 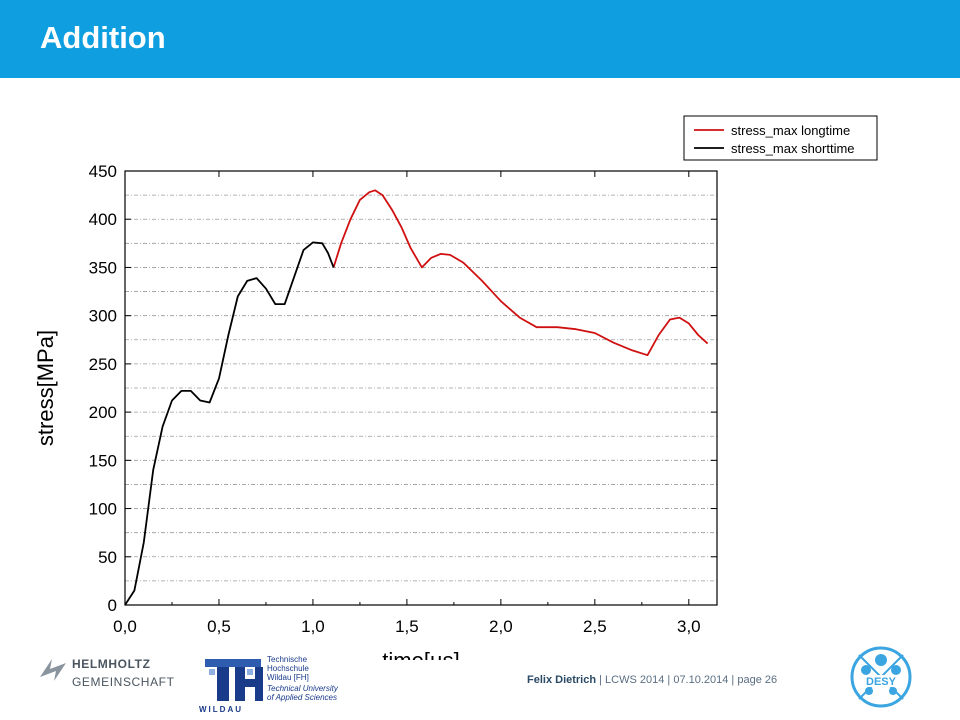 What do you see at coordinates (480, 39) in the screenshot?
I see `title-bar: Addition` at bounding box center [480, 39].